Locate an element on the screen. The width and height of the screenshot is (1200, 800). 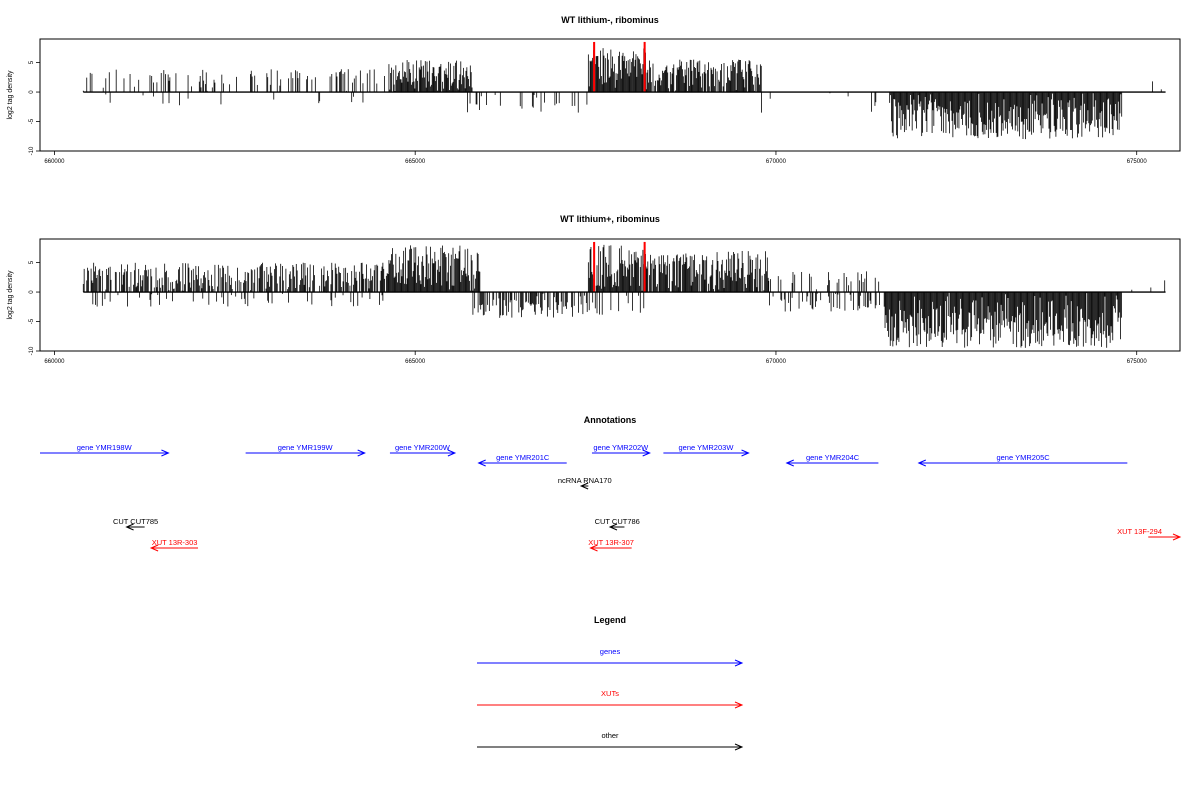
feature-label: gene YMR200W is located at coordinates (423, 447).